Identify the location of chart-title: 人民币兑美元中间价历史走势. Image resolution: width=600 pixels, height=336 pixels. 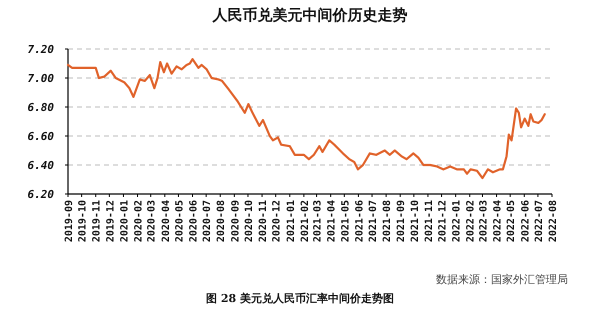
(310, 15).